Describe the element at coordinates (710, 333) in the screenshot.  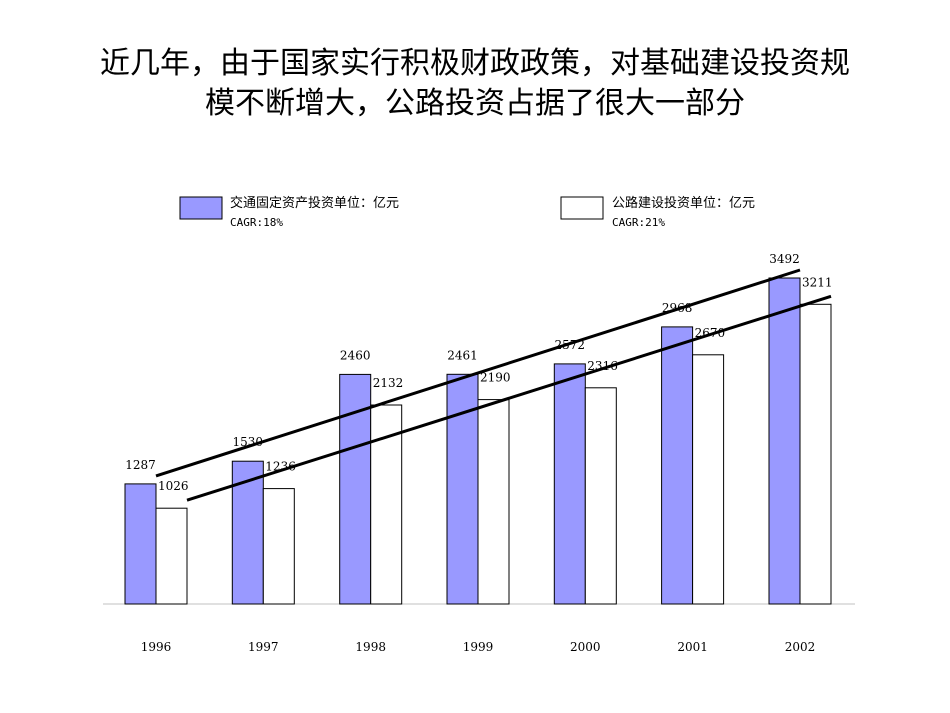
I see `value-label-series-2-2001: 2670` at that location.